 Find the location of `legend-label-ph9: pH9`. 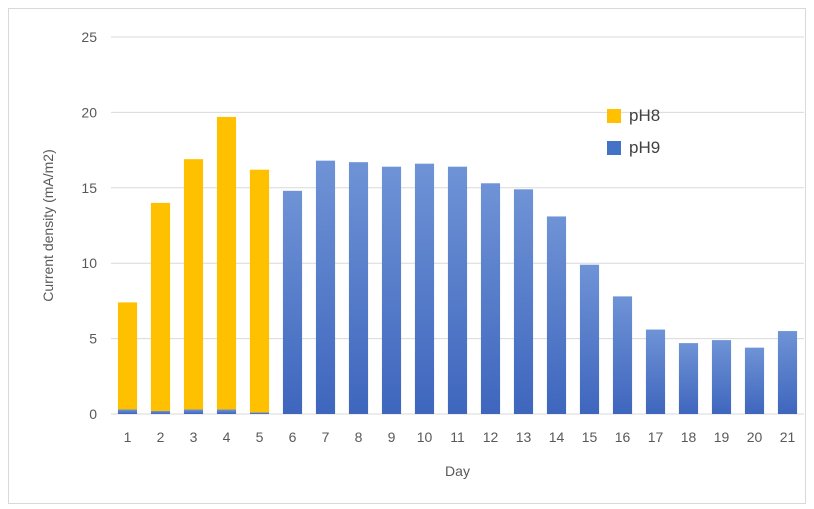

legend-label-ph9: pH9 is located at coordinates (644, 147).